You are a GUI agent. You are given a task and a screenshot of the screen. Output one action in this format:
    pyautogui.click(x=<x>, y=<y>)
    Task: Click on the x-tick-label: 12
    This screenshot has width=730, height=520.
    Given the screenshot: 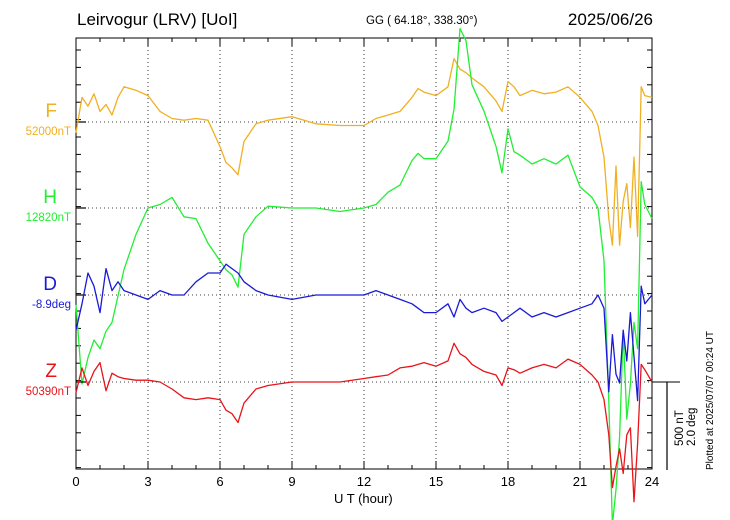 What is the action you would take?
    pyautogui.click(x=364, y=481)
    